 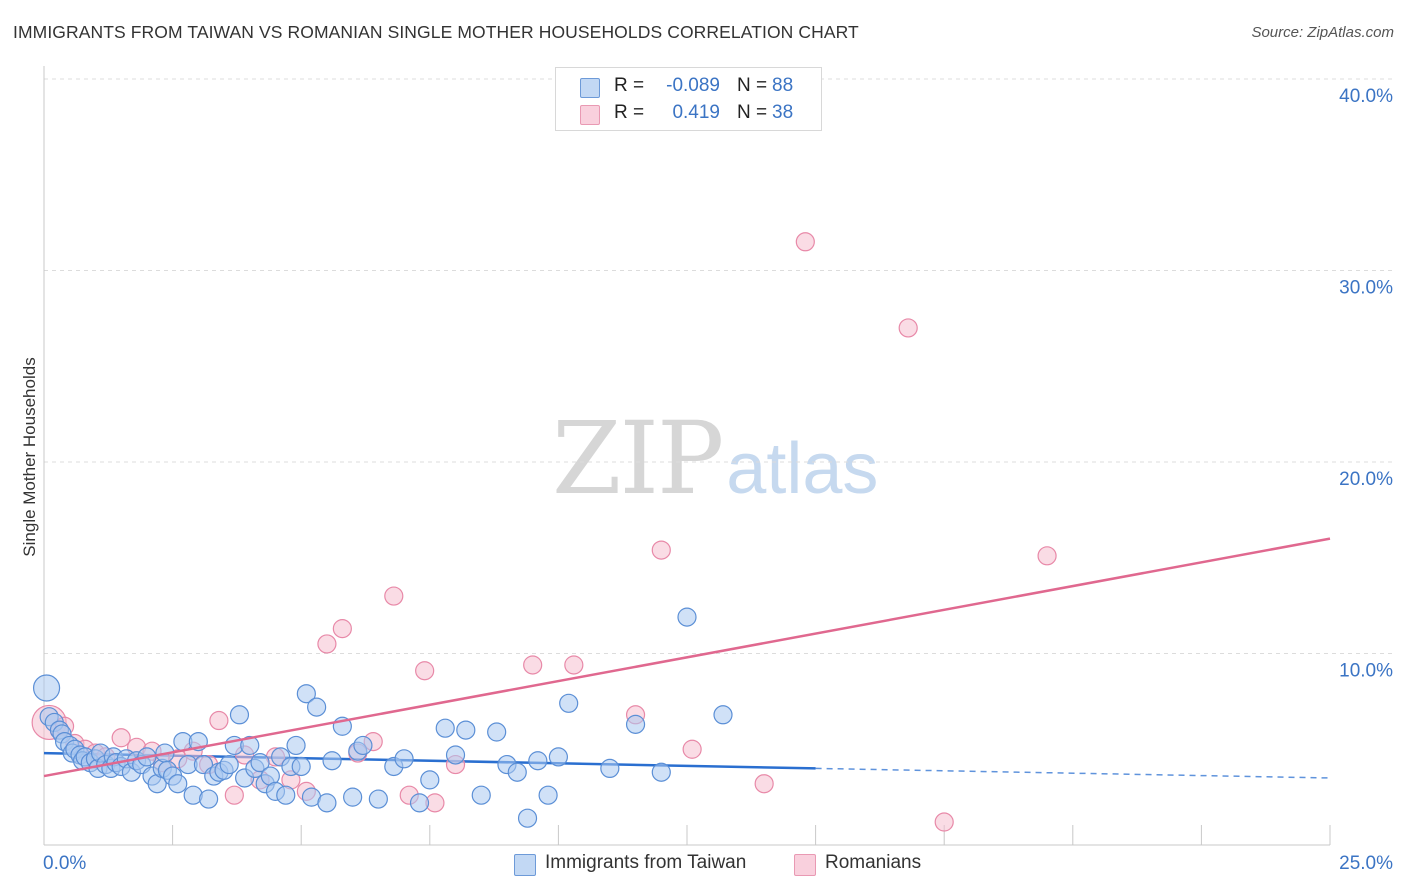 What do you see at coordinates (1366, 96) in the screenshot?
I see `y-tick-label: 40.0%` at bounding box center [1366, 96].